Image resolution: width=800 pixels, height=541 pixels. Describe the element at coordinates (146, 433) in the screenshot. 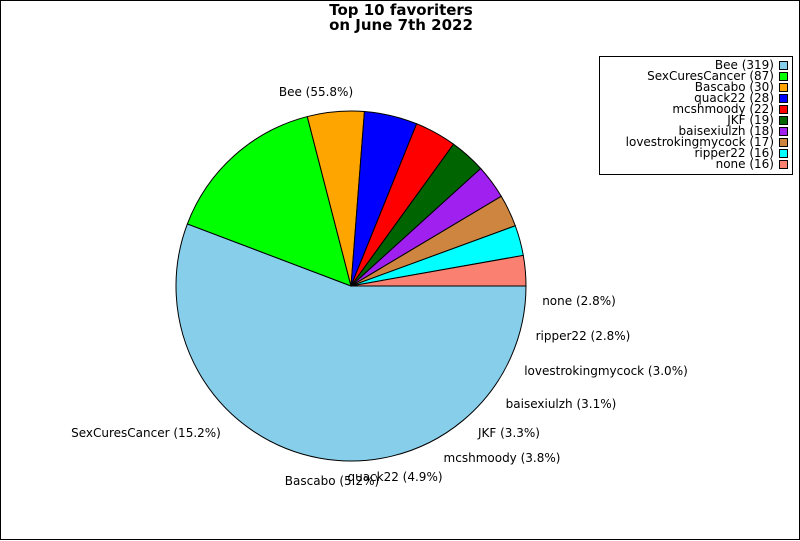

I see `slice-label-sexcurescancer: SexCuresCancer (15.2%)` at that location.